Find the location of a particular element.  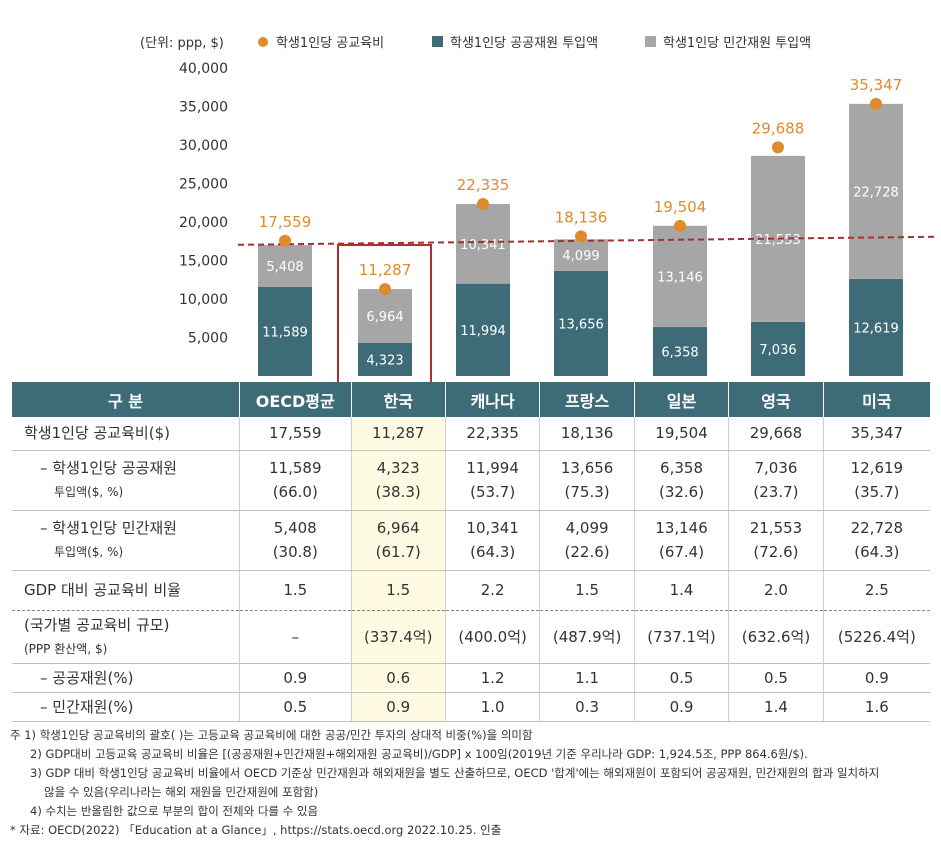

table-cell: 22,728 (64.3) is located at coordinates (876, 540).